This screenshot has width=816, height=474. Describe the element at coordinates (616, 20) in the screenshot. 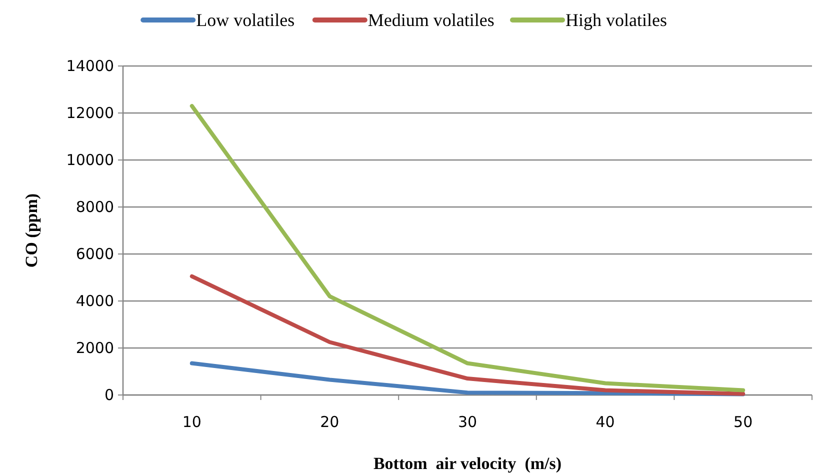

I see `legend-label: High volatiles` at that location.